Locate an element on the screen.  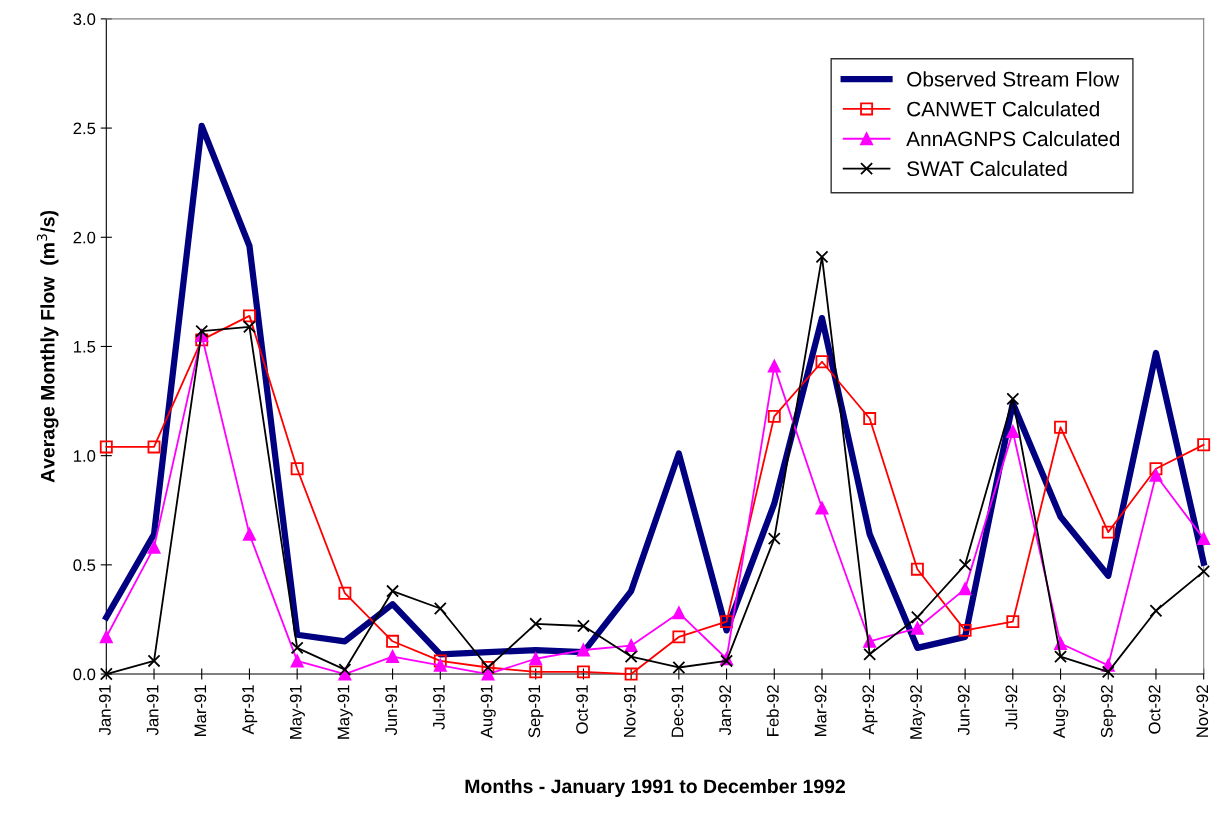
x-tick-label: Apr-92 is located at coordinates (870, 710).